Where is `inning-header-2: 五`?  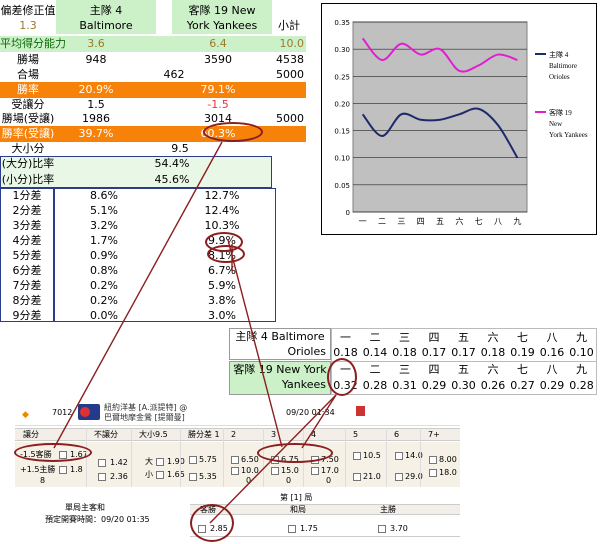 inning-header-2: 五 is located at coordinates (463, 369).